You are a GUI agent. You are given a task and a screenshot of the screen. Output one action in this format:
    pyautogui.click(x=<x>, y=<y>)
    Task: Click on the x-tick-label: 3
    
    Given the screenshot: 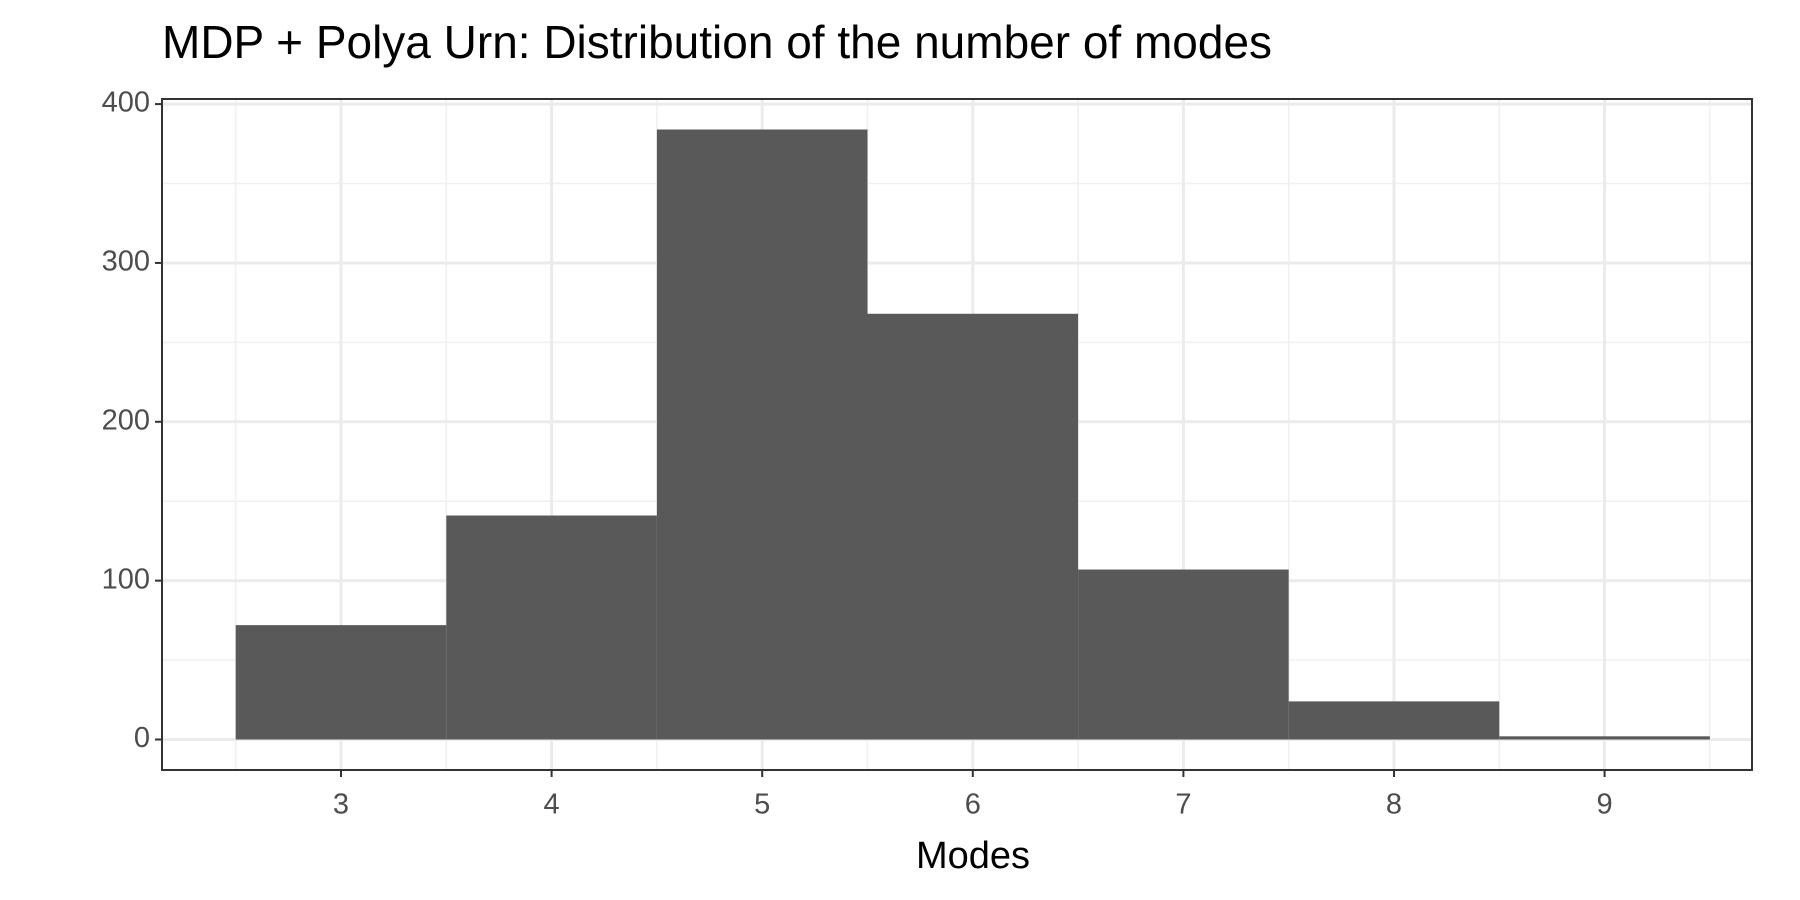 What is the action you would take?
    pyautogui.click(x=341, y=805)
    